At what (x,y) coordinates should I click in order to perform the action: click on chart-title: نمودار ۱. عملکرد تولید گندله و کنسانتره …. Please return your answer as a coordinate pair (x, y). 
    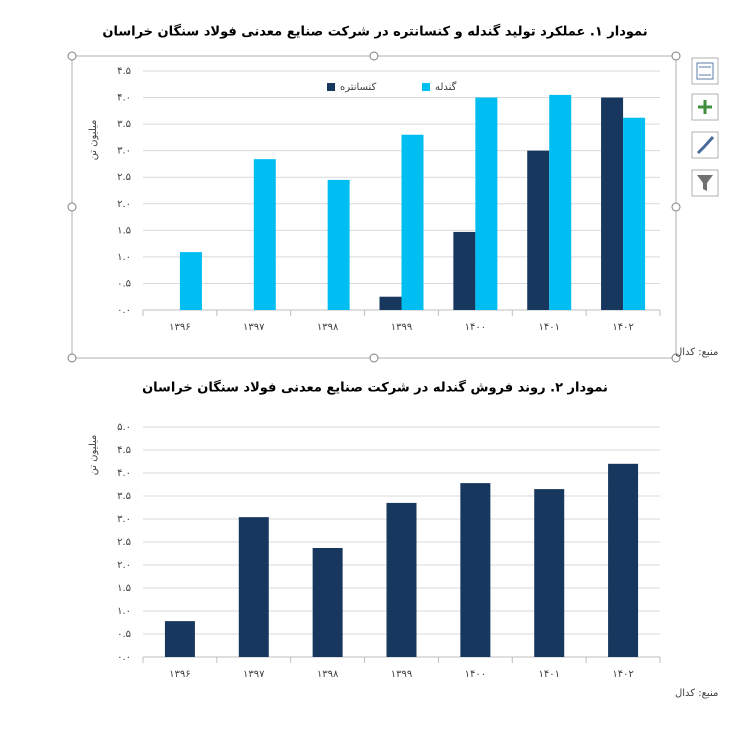
    Looking at the image, I should click on (374, 32).